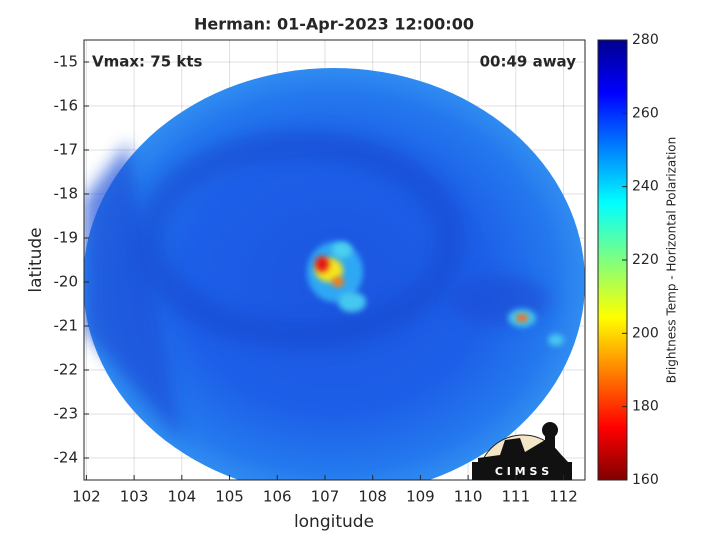 The width and height of the screenshot is (720, 544). I want to click on x-tick-label: 111, so click(515, 497).